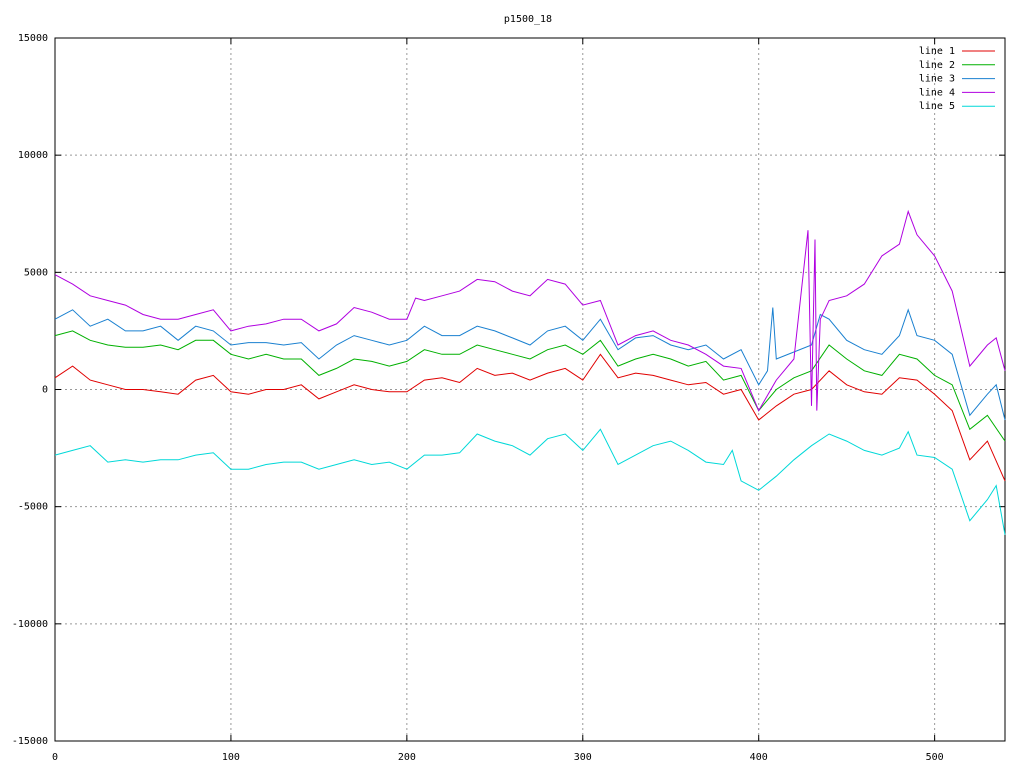 The height and width of the screenshot is (768, 1024). I want to click on legend-label: line 5, so click(937, 106).